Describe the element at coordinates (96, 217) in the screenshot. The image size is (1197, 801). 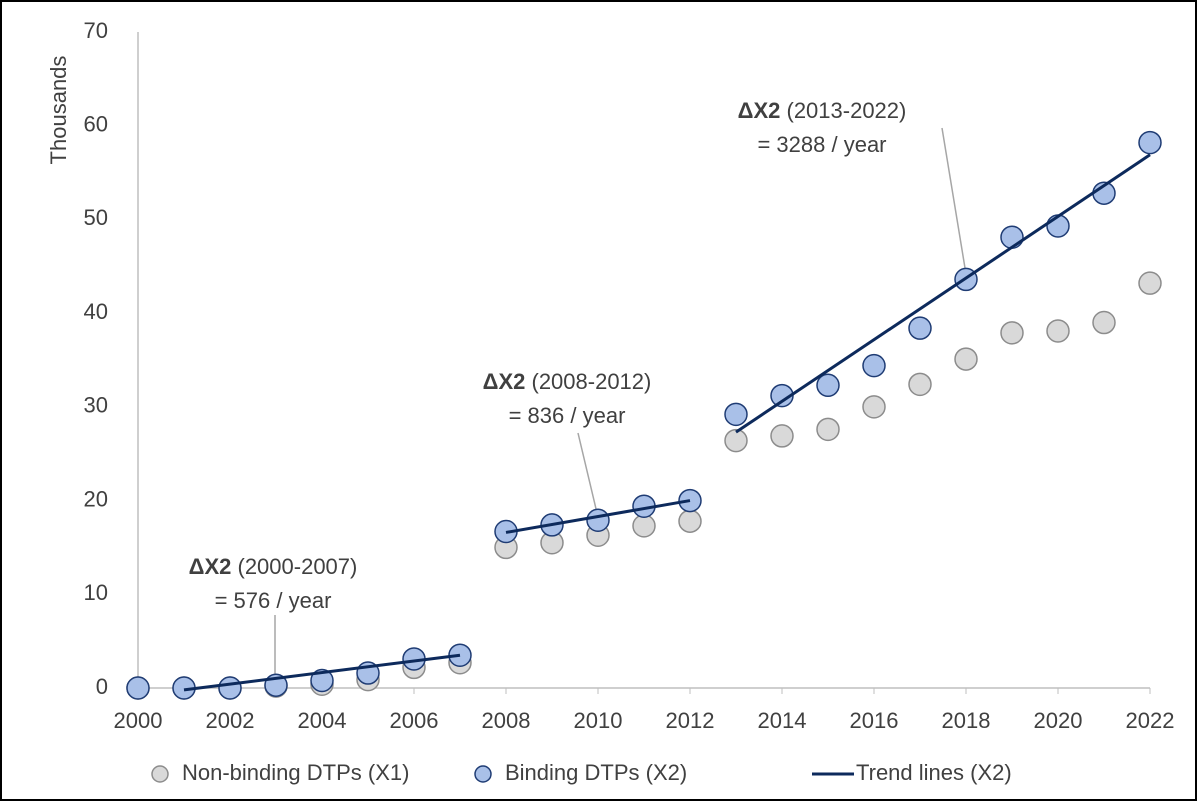
I see `y-tick-label: 50` at that location.